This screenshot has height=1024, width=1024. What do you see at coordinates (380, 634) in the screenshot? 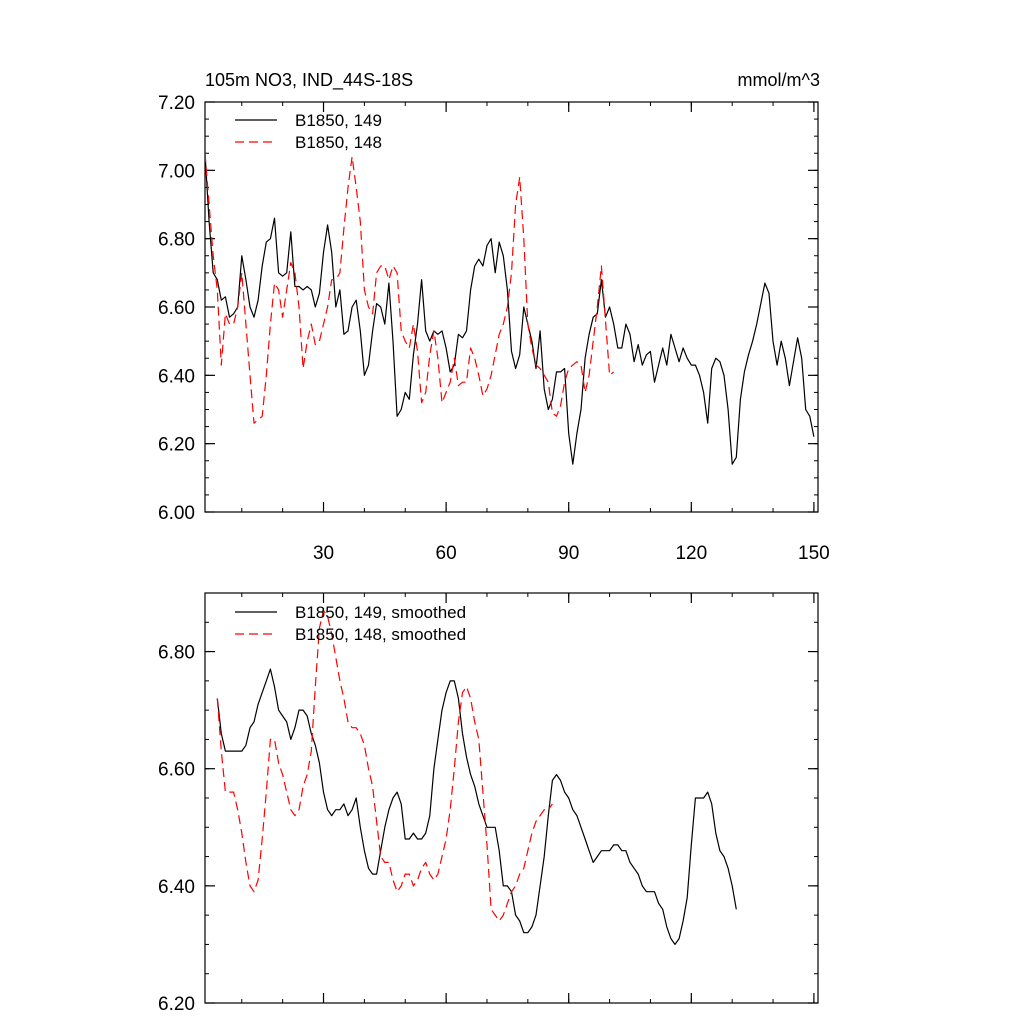
I see `legend-label: B1850, 148, smoothed` at bounding box center [380, 634].